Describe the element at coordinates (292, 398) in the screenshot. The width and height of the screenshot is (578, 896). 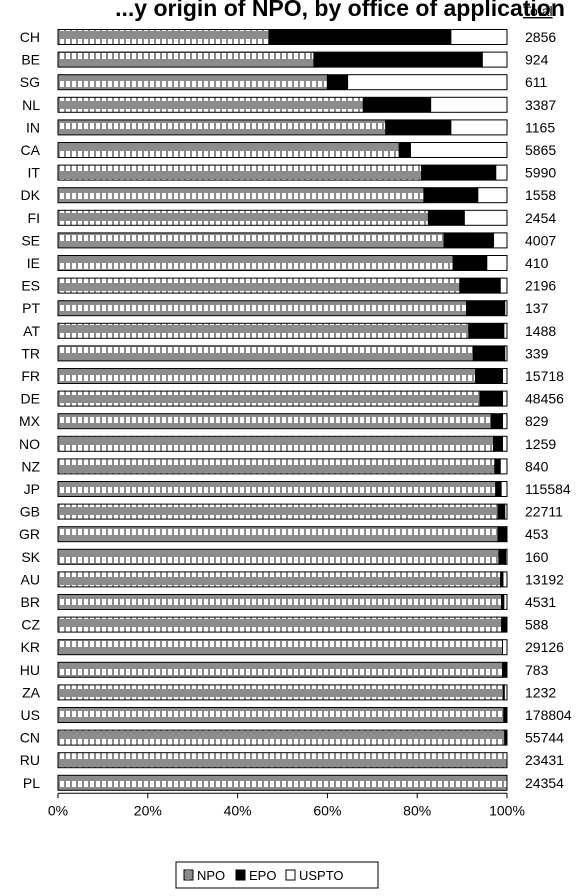
I see `bar-row: DE 48456` at that location.